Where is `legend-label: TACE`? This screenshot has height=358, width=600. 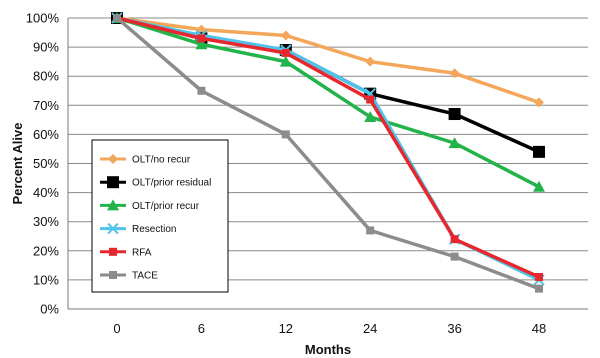 legend-label: TACE is located at coordinates (145, 276).